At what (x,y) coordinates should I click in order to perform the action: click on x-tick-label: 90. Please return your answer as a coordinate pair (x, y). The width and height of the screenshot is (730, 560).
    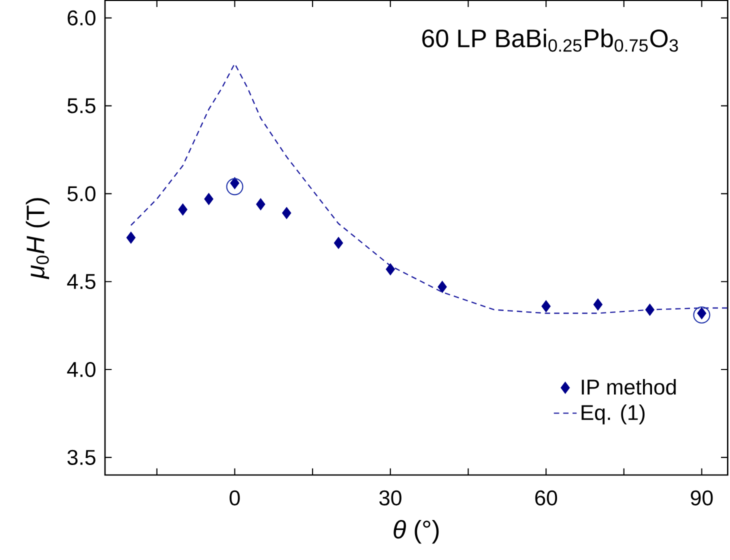
    Looking at the image, I should click on (701, 498).